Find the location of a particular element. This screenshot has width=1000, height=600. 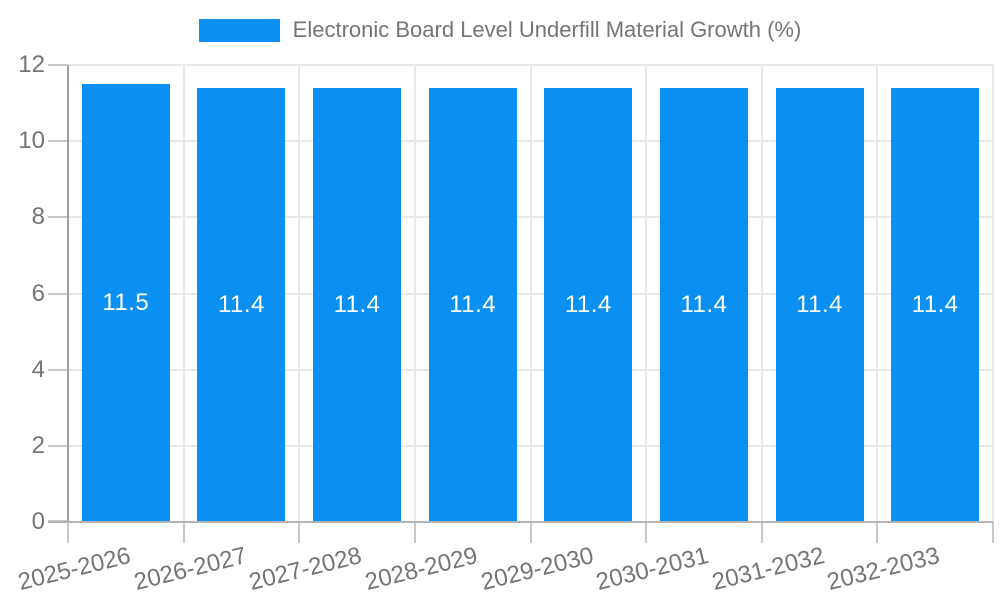

x-tick-label: 2028-2029 is located at coordinates (421, 569).